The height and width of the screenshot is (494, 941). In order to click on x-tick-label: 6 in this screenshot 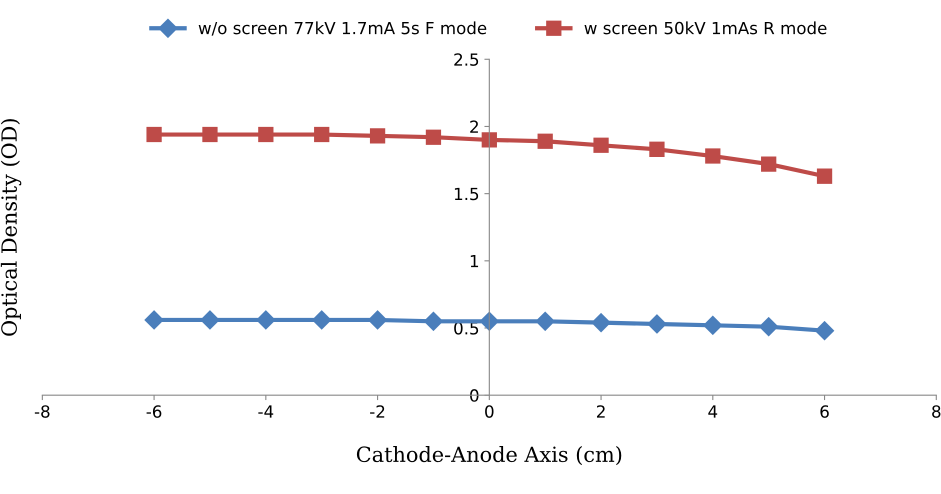, I will do `click(824, 411)`.